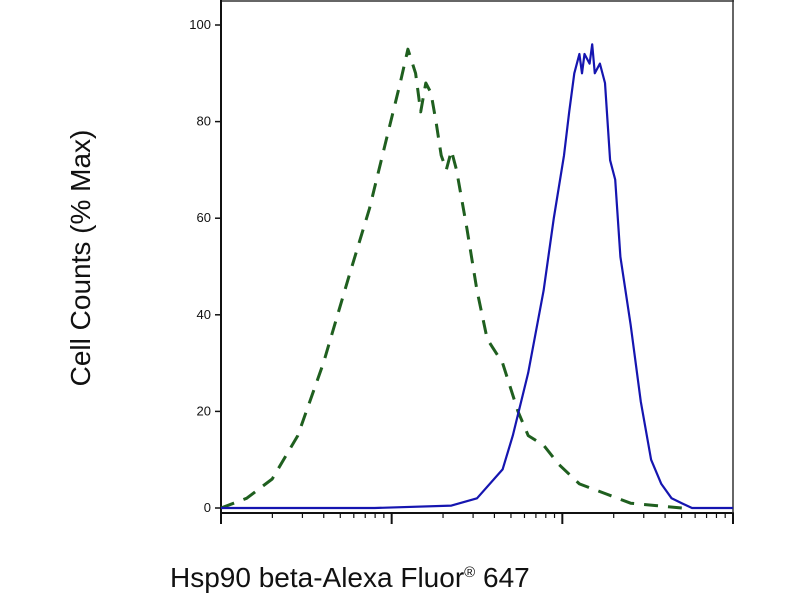 This screenshot has height=600, width=800. Describe the element at coordinates (80, 258) in the screenshot. I see `y-axis-title: Cell Counts (% Max)` at that location.